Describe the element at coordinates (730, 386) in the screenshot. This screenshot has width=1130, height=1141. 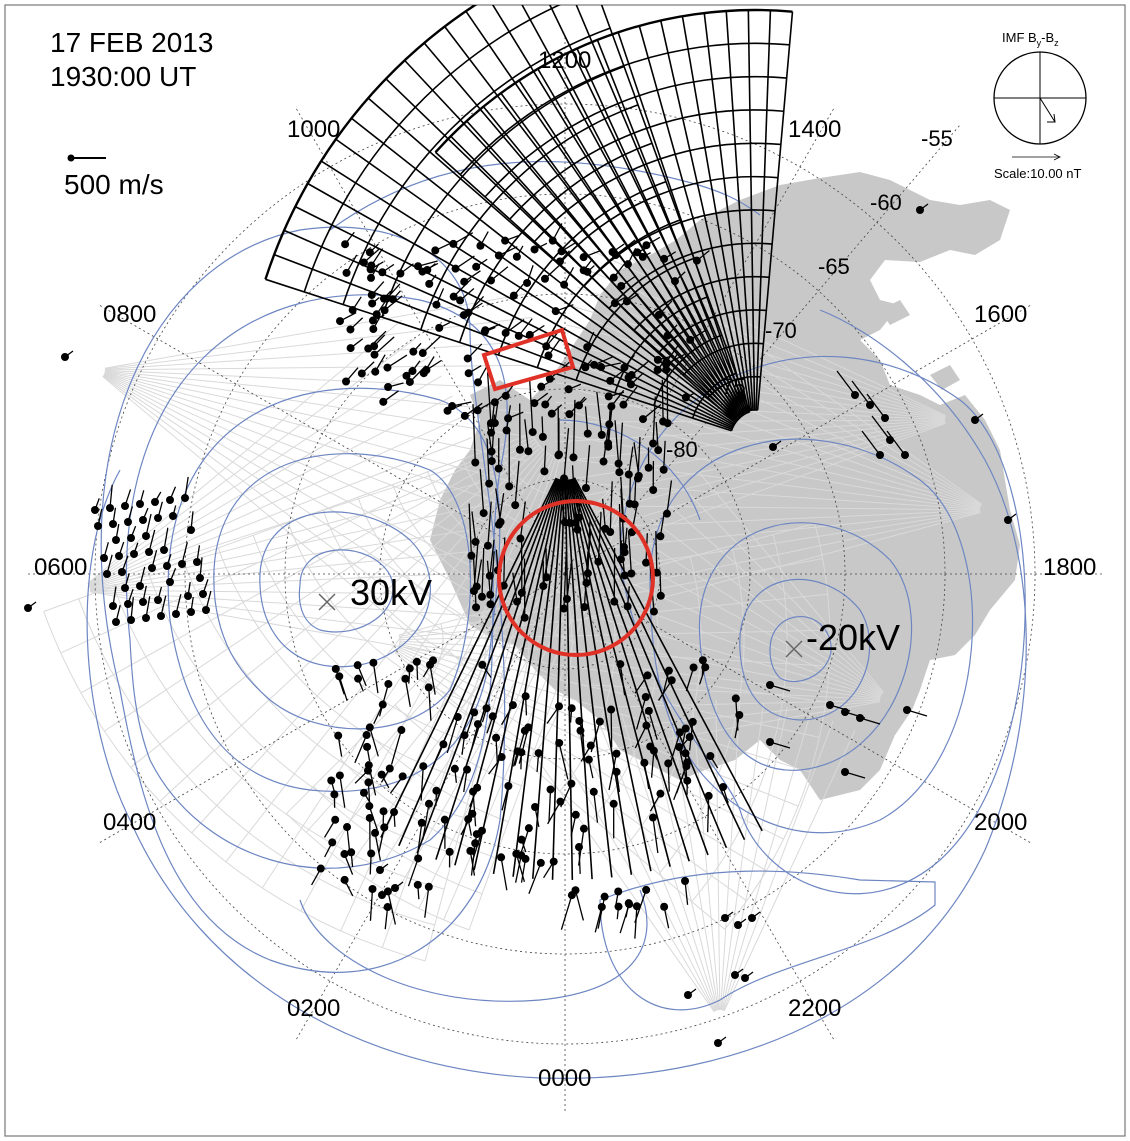
I see `lat-label-75: -75` at that location.